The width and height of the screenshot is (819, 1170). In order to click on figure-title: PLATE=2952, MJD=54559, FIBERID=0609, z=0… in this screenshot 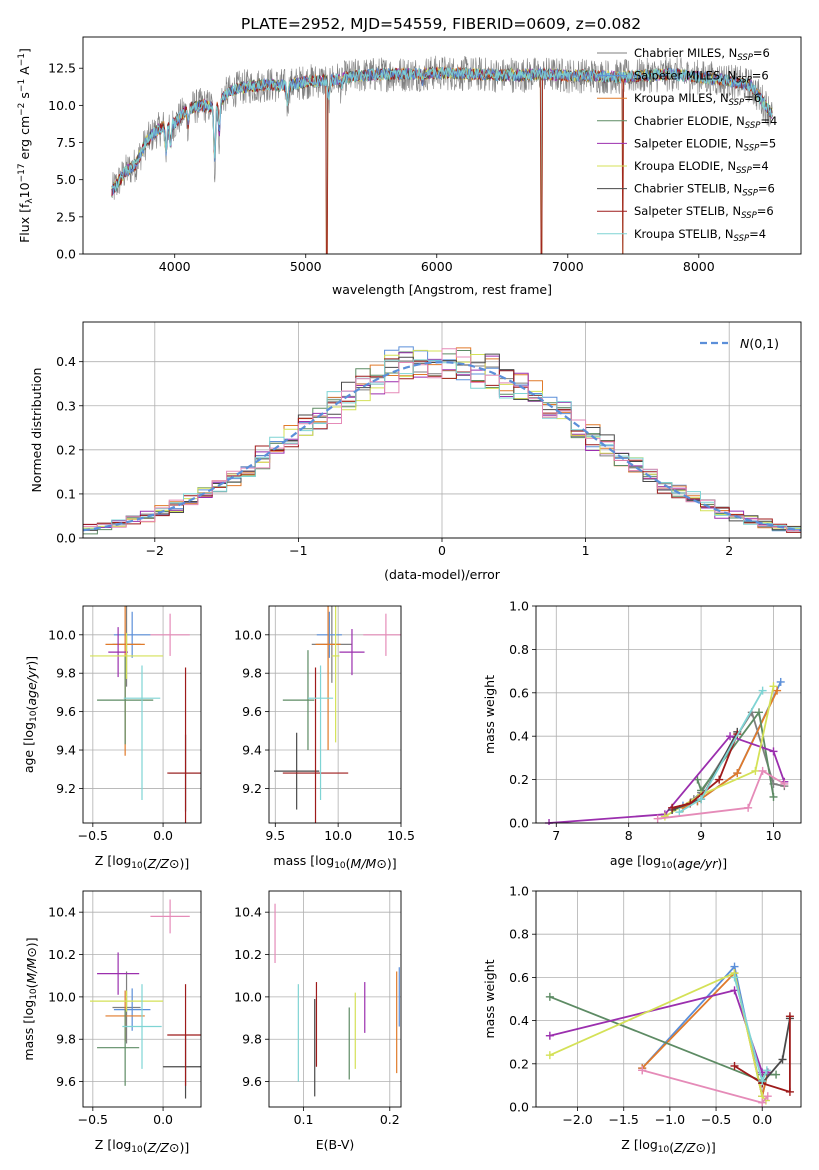, I will do `click(441, 24)`.